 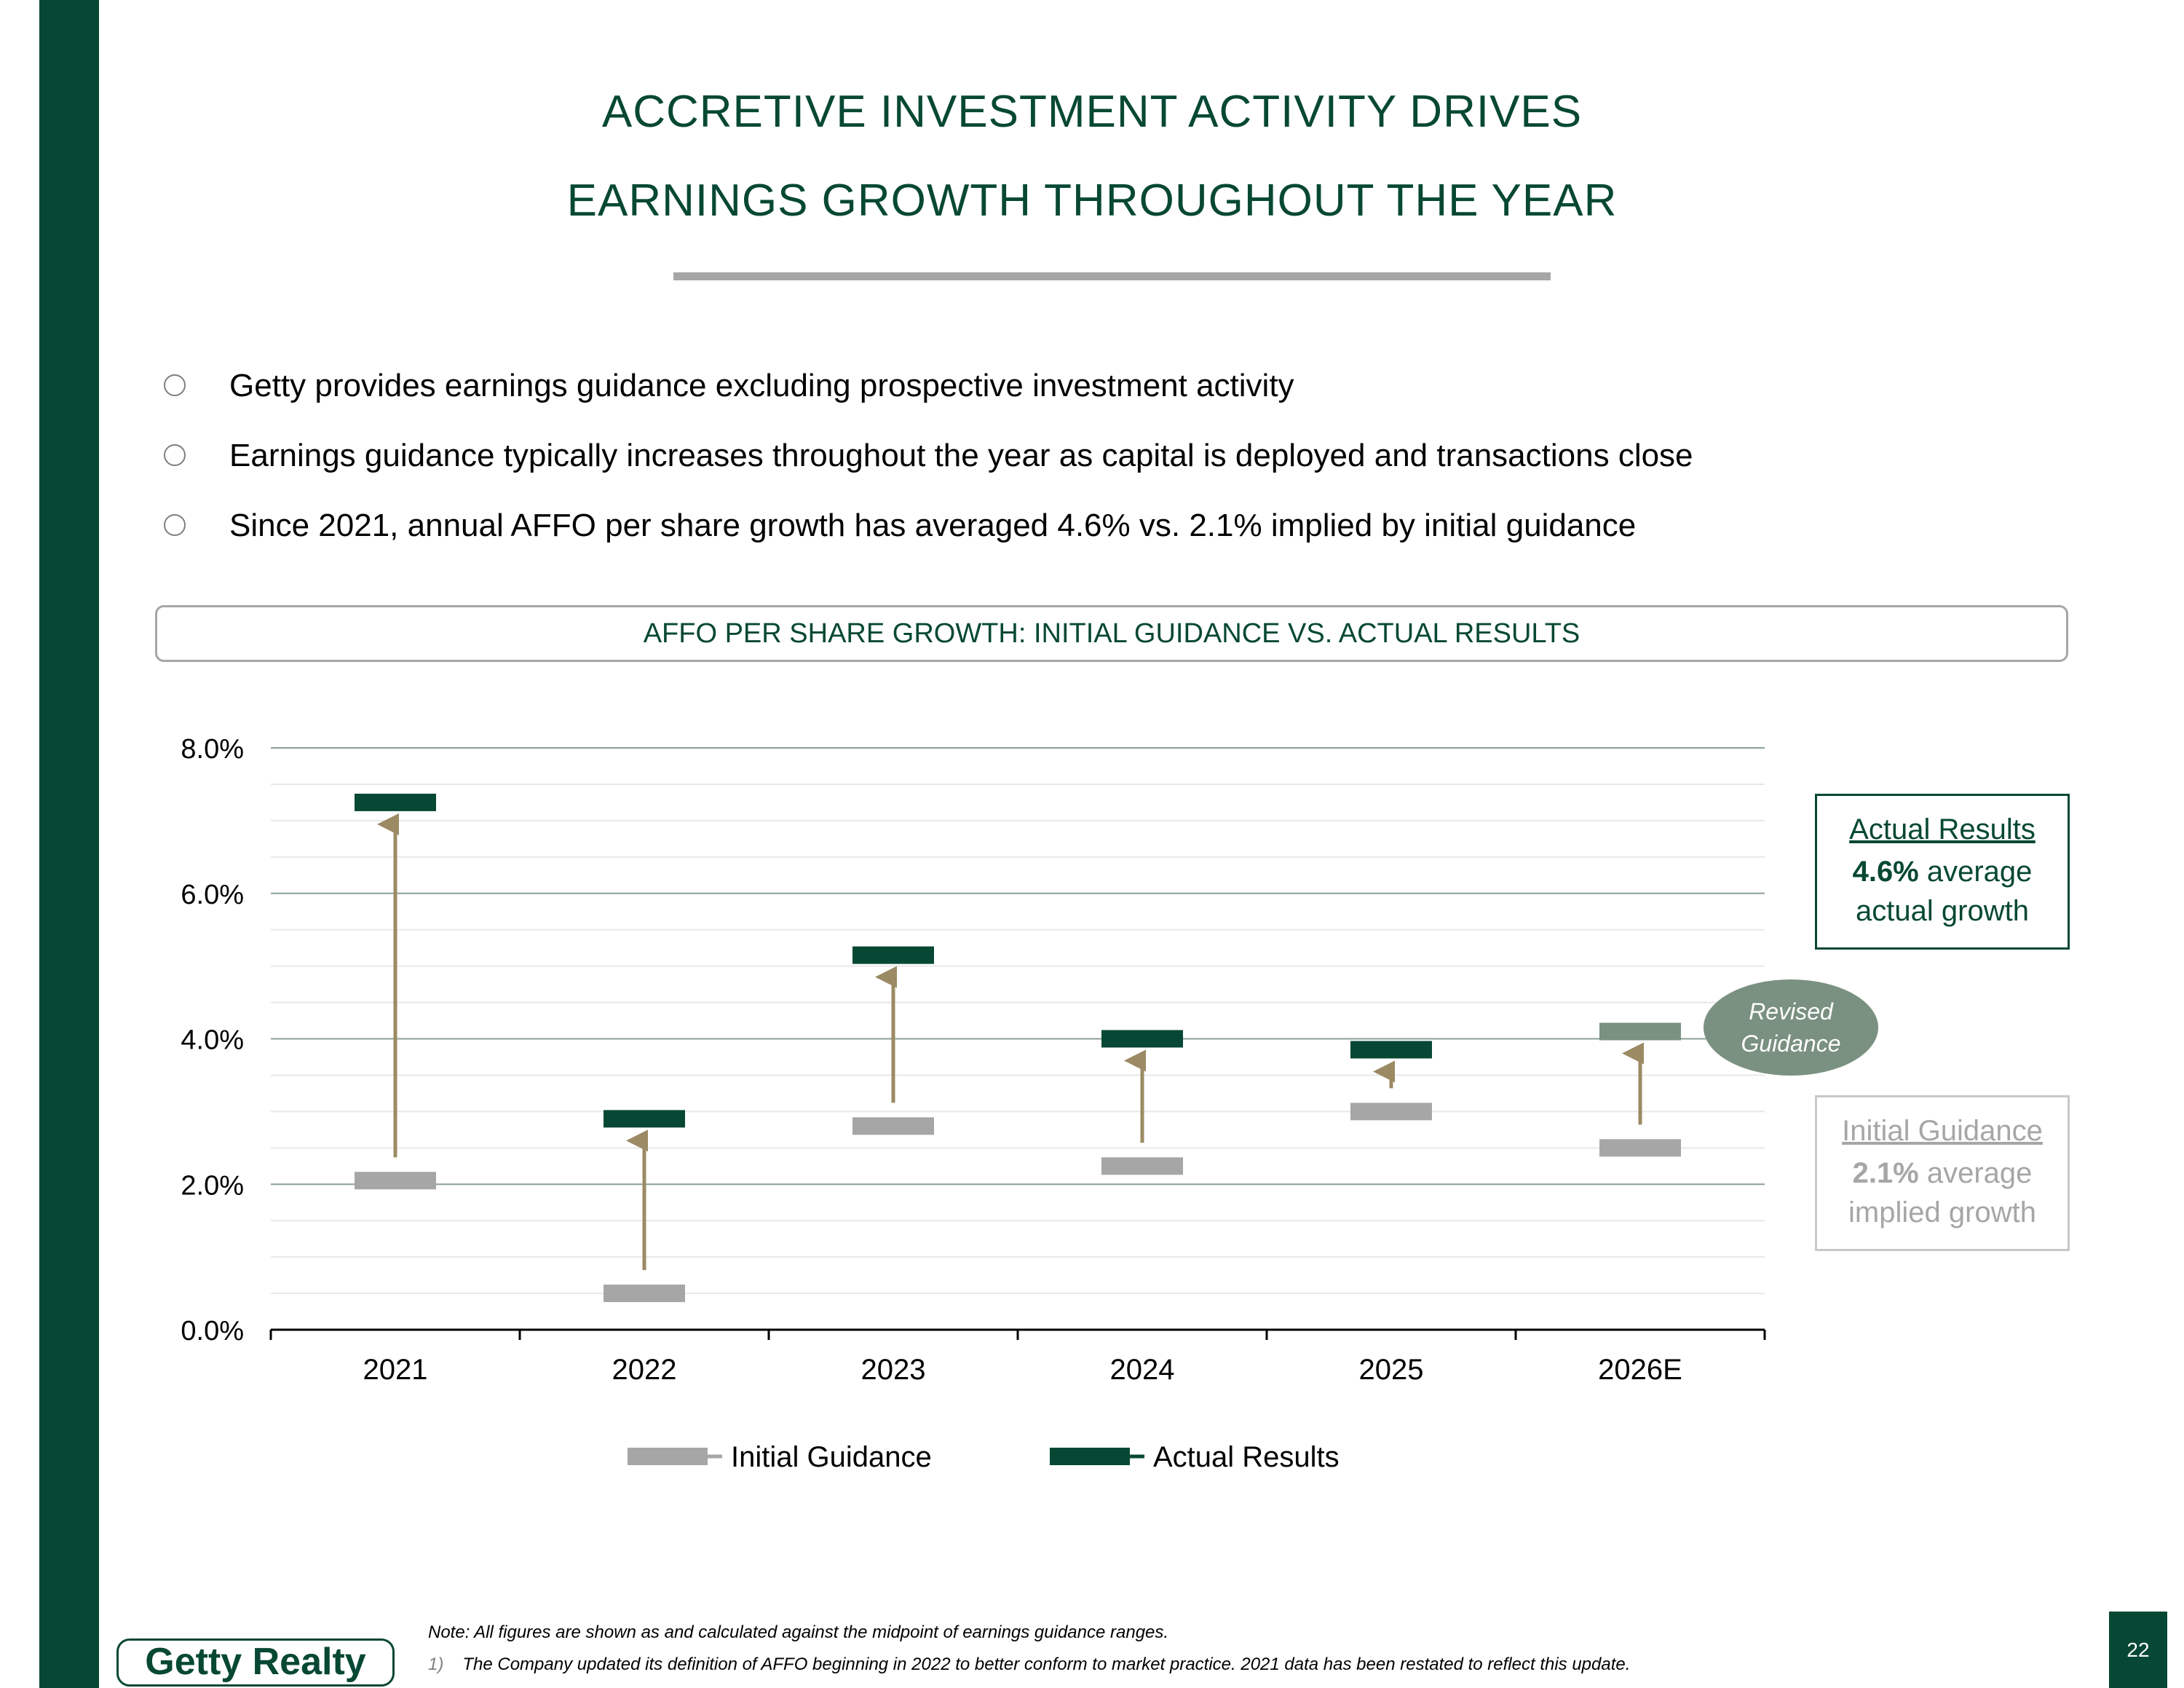 What do you see at coordinates (644, 1370) in the screenshot?
I see `x-tick-label: 2022` at bounding box center [644, 1370].